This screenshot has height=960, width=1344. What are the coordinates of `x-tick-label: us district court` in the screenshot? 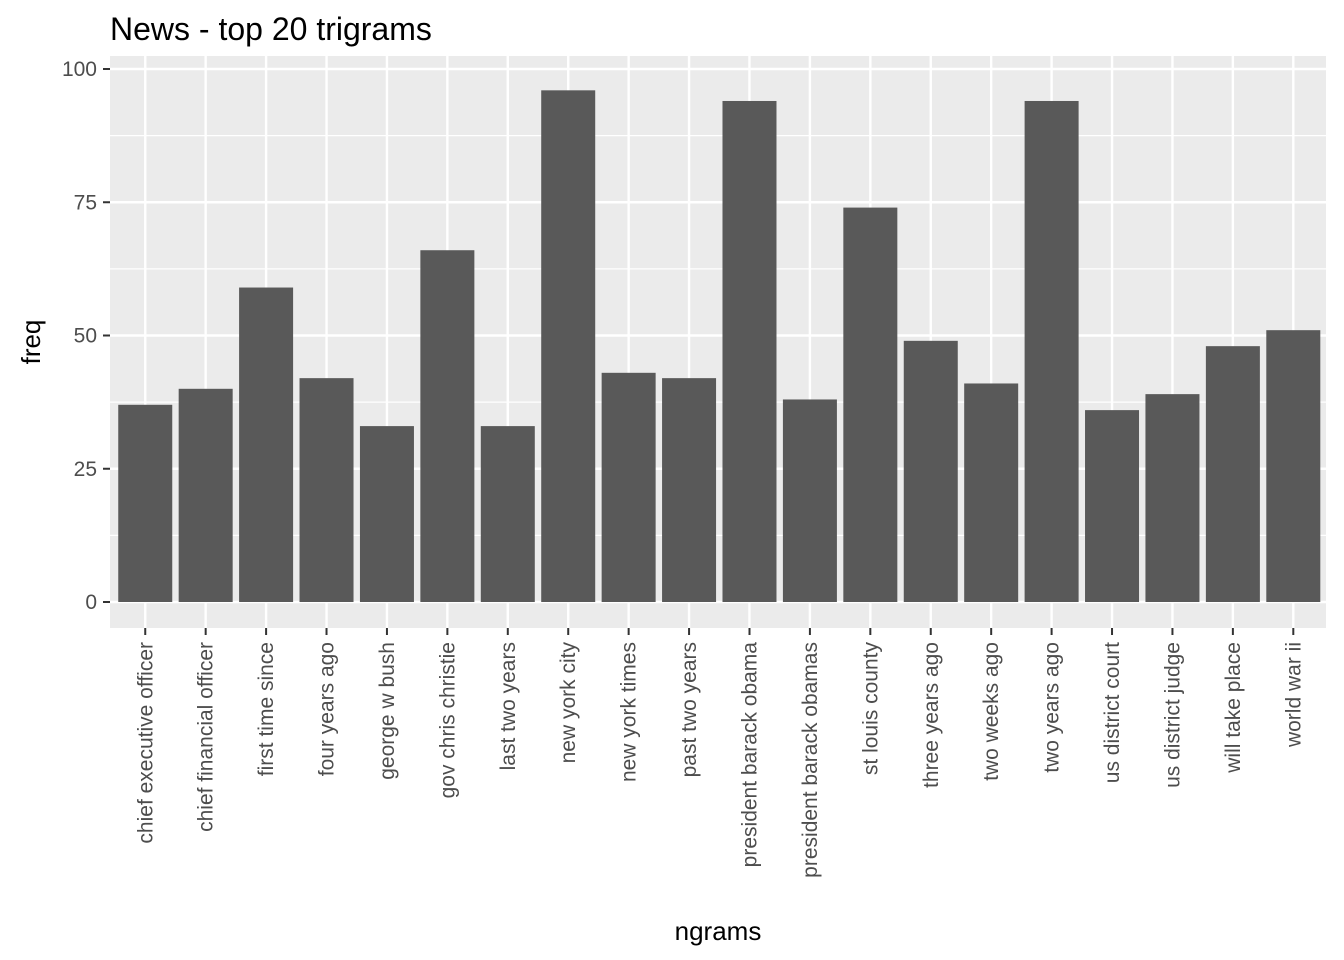 It's located at (1112, 712).